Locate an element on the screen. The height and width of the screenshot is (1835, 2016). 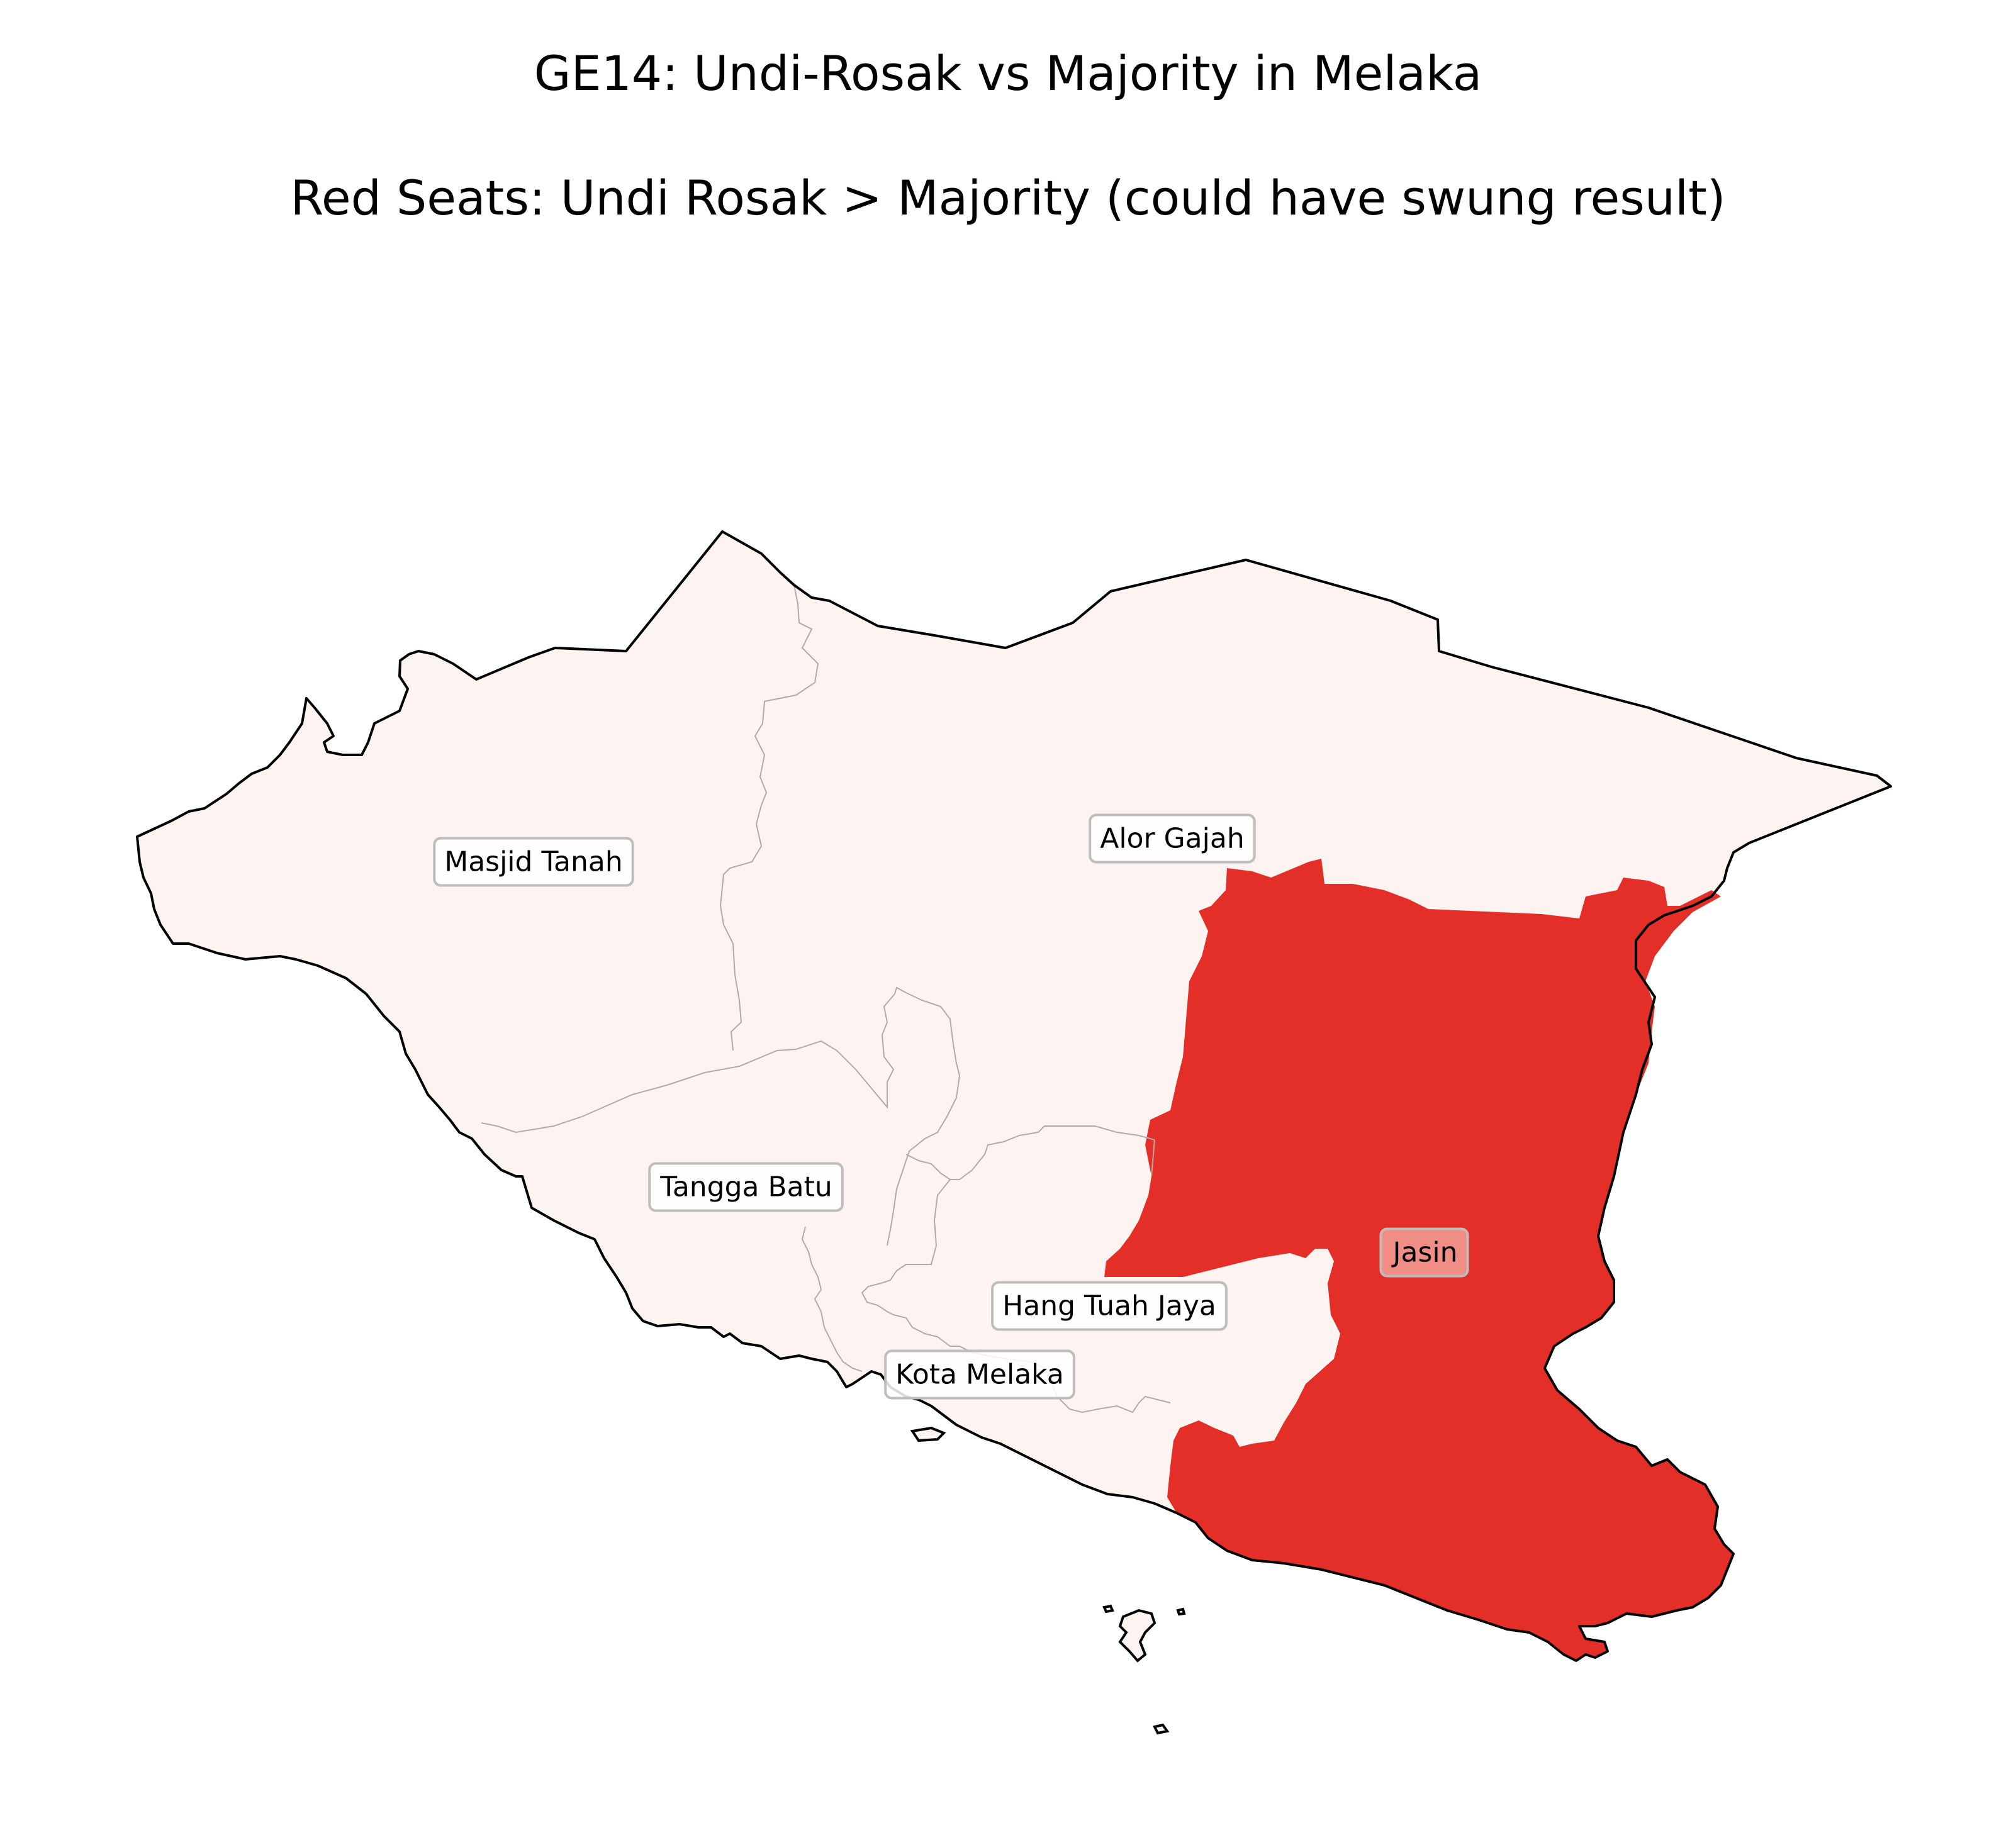
boundary-tangga-batu-hang-tuah-jaya is located at coordinates (924, 1267).